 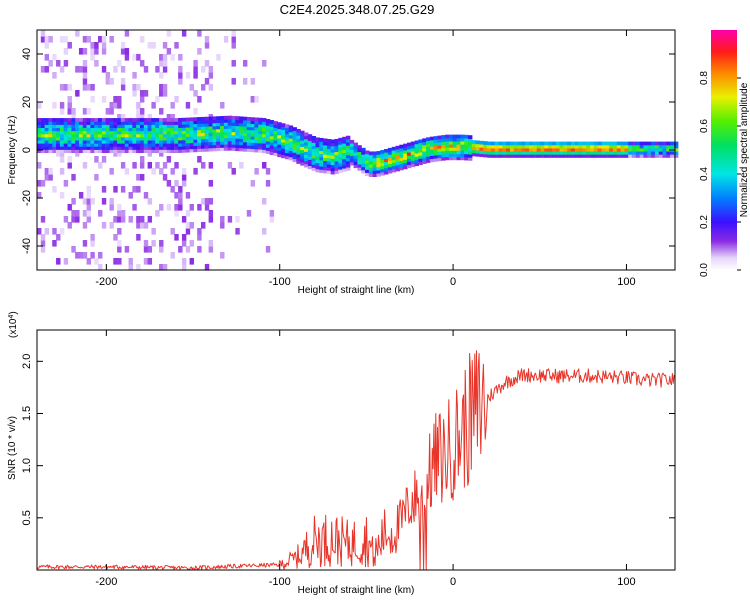 I want to click on spectrogram-x-label: Height of straight line (km), so click(x=356, y=290).